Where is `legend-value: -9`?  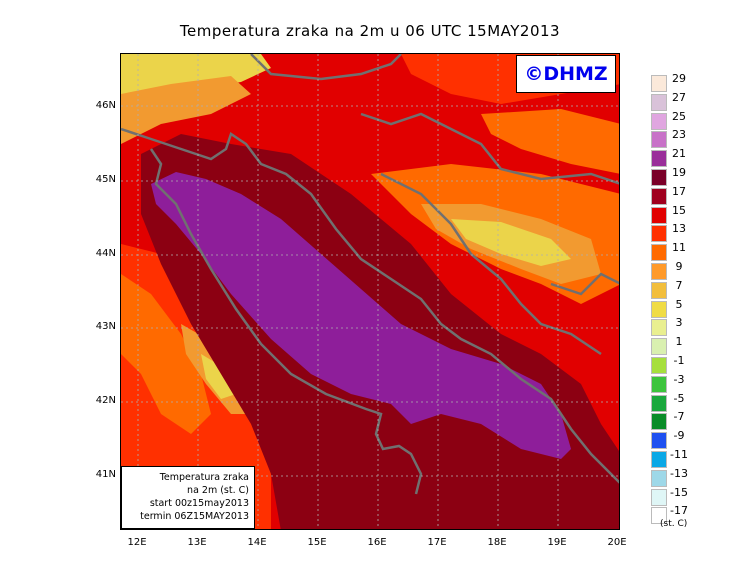
legend-value: -9 is located at coordinates (679, 436).